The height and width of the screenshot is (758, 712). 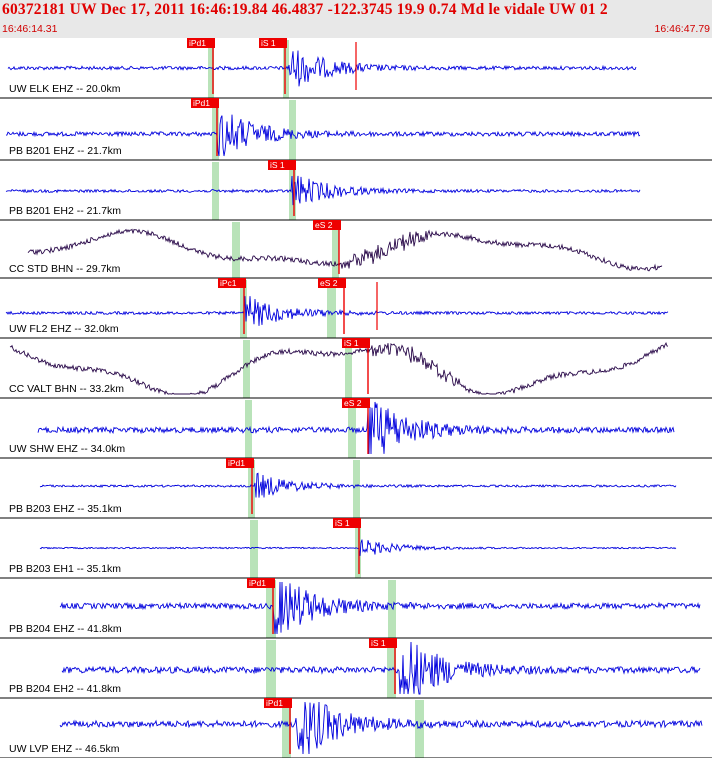 I want to click on trace-panel: iPc1 eS 2 UW FL2 EHZ -- 32.0km, so click(x=356, y=308).